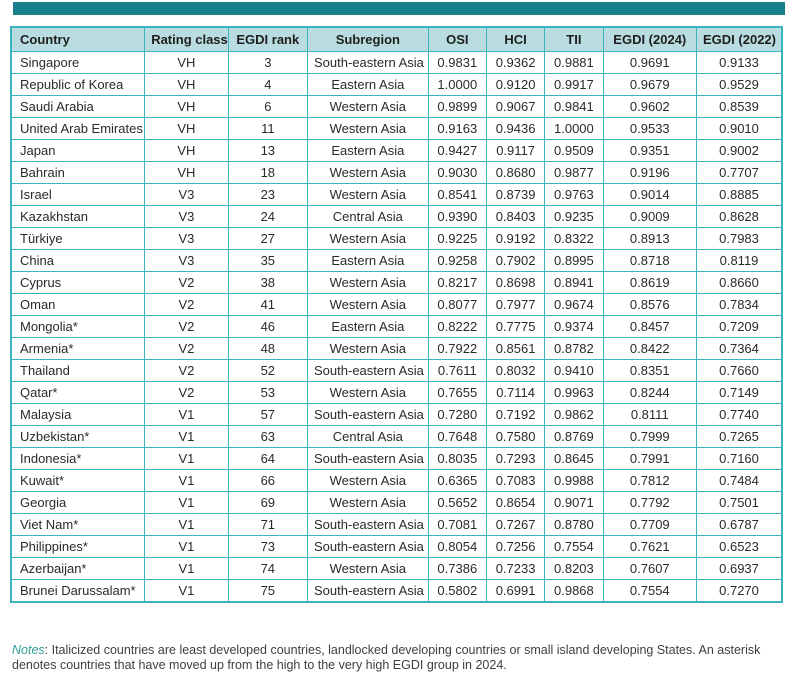 This screenshot has width=800, height=674. Describe the element at coordinates (574, 591) in the screenshot. I see `tii-cell: 0.9868` at that location.